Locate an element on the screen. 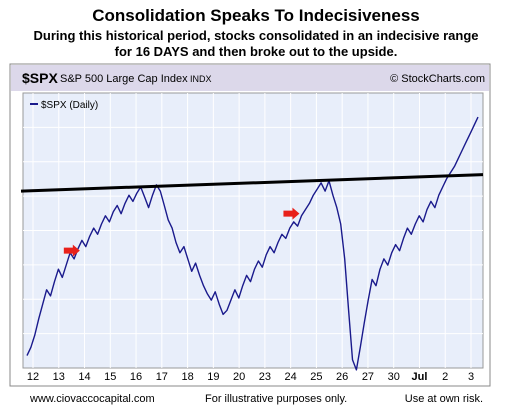 The image size is (512, 414). x-tick-label: 20 is located at coordinates (239, 377).